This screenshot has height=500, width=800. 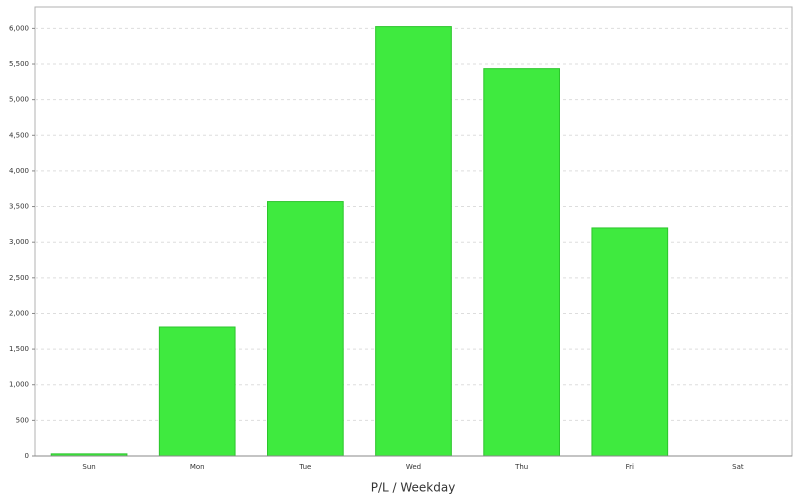 What do you see at coordinates (19, 207) in the screenshot?
I see `y-tick-label: 3,500` at bounding box center [19, 207].